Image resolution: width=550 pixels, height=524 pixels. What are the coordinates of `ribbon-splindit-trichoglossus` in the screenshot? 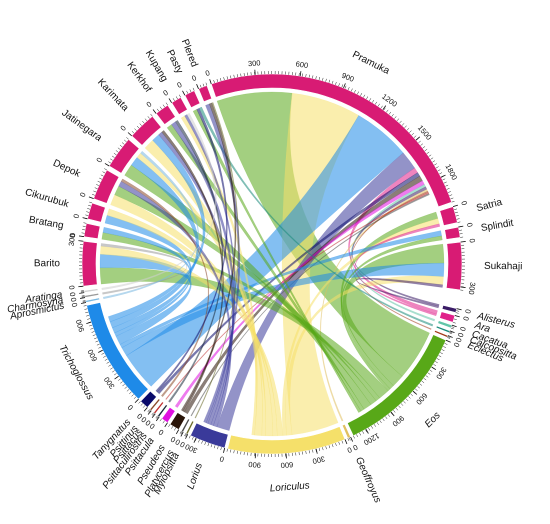 It's located at (280, 289).